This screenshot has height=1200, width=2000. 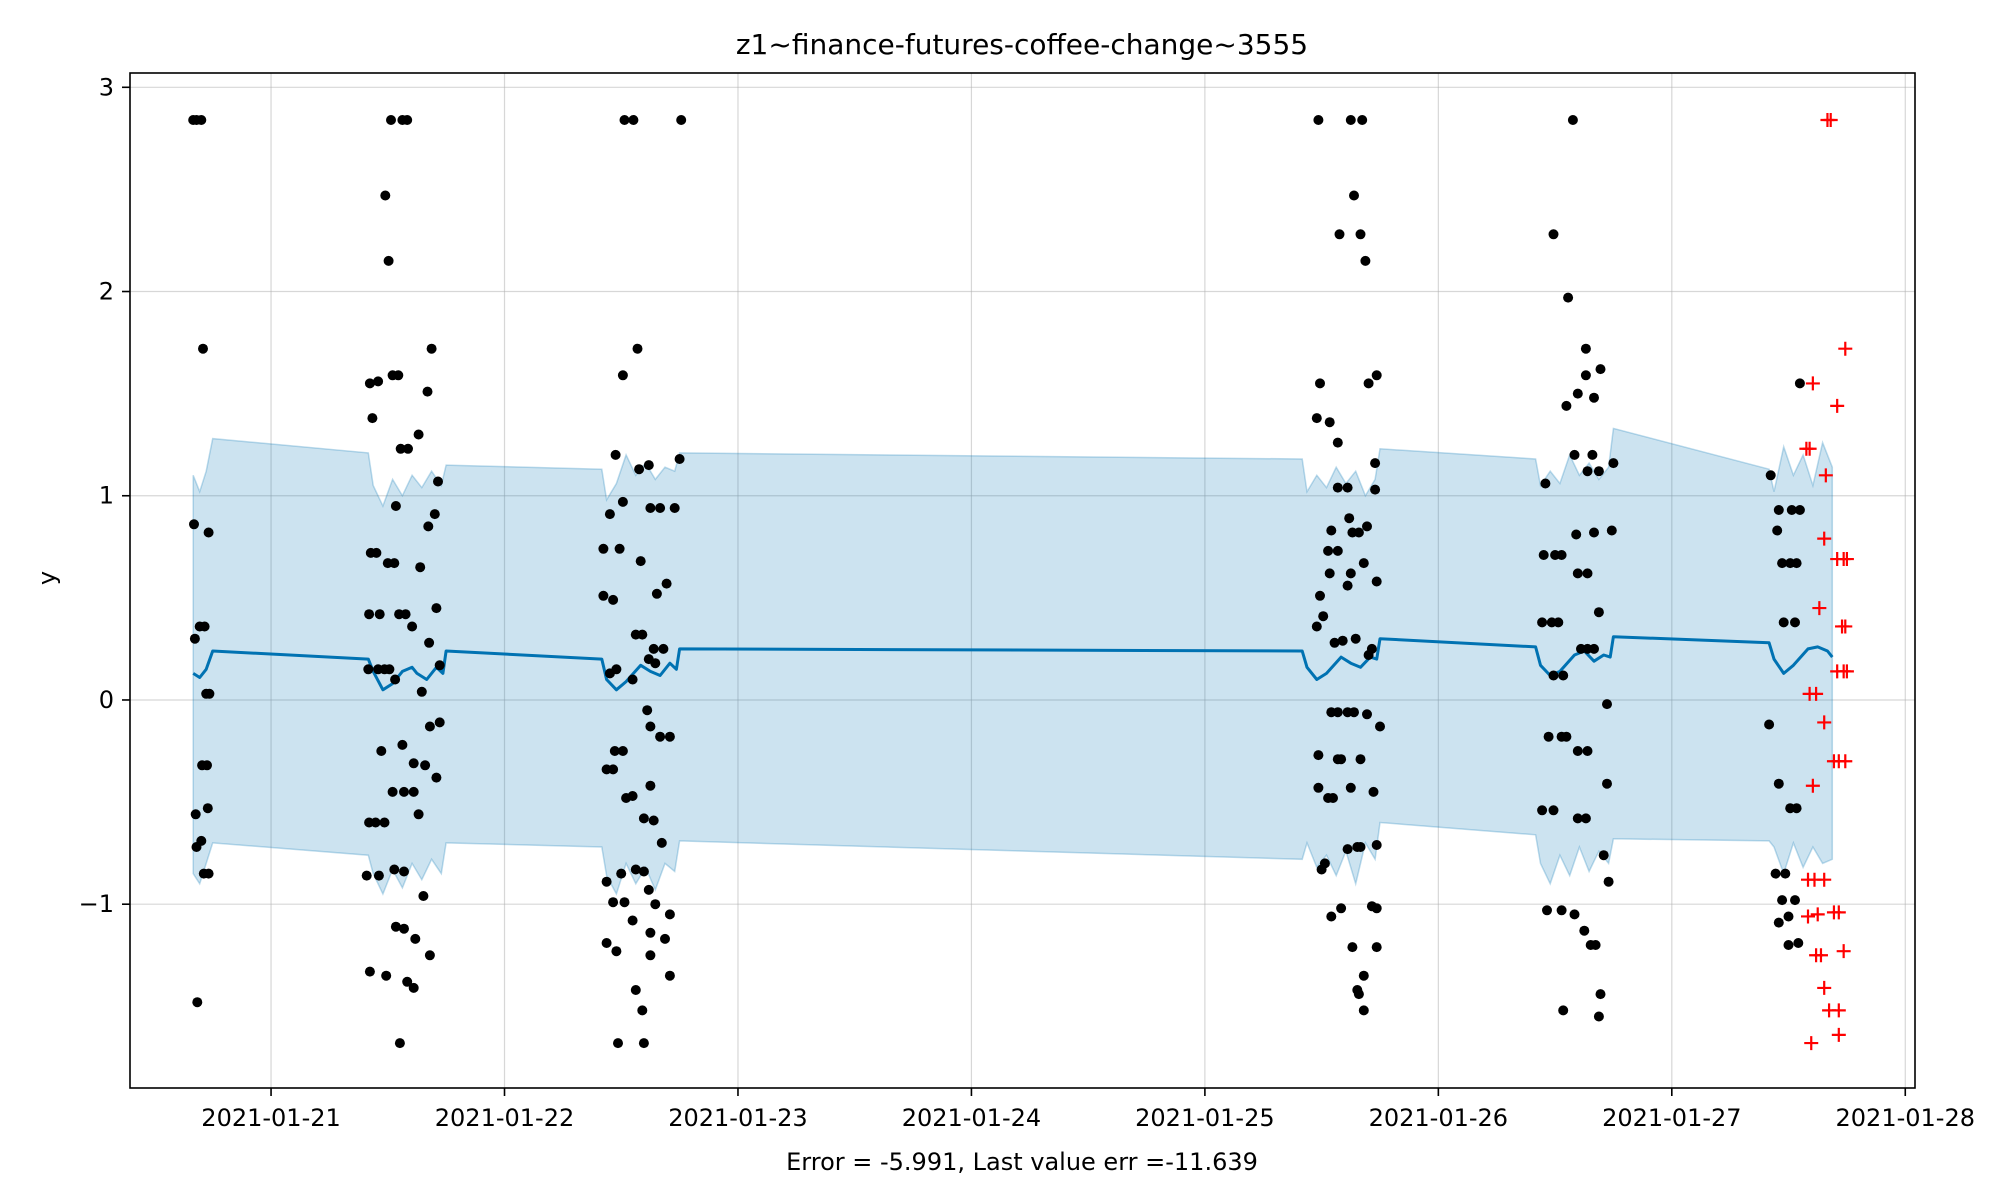 What do you see at coordinates (1204, 1118) in the screenshot?
I see `x-tick-label: 2021-01-25` at bounding box center [1204, 1118].